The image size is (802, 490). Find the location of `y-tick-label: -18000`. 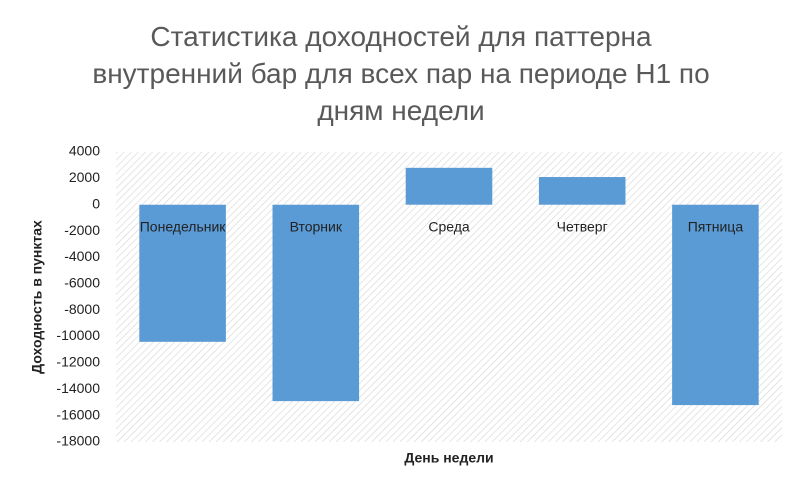

y-tick-label: -18000 is located at coordinates (78, 441).